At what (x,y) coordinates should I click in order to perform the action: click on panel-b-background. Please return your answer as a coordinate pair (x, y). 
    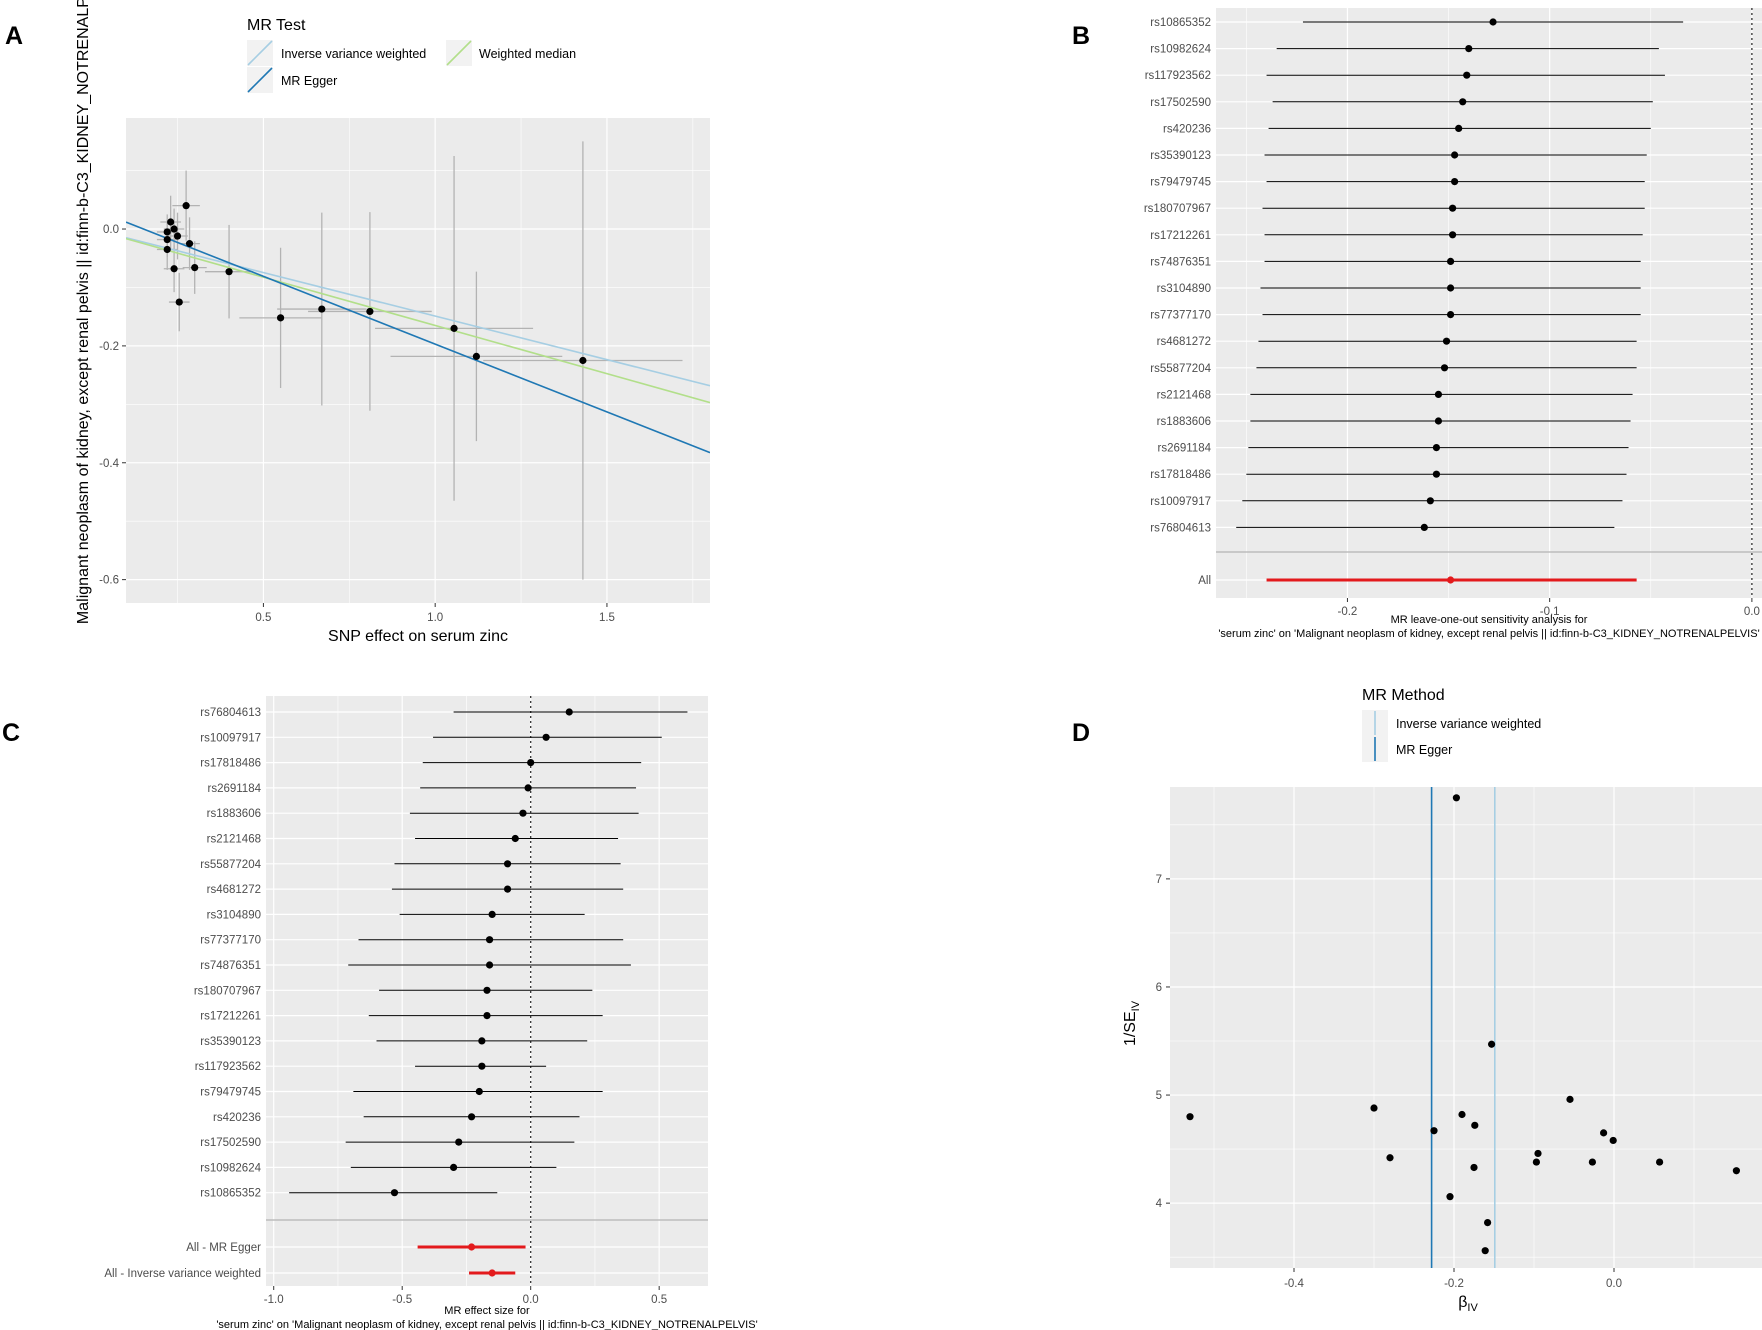
    Looking at the image, I should click on (1489, 303).